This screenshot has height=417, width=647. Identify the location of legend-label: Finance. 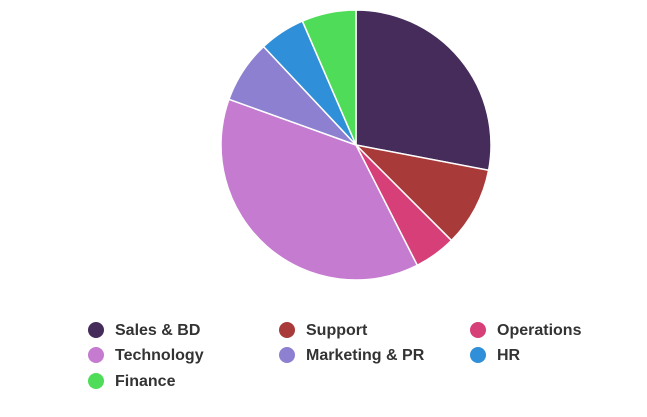
(145, 381).